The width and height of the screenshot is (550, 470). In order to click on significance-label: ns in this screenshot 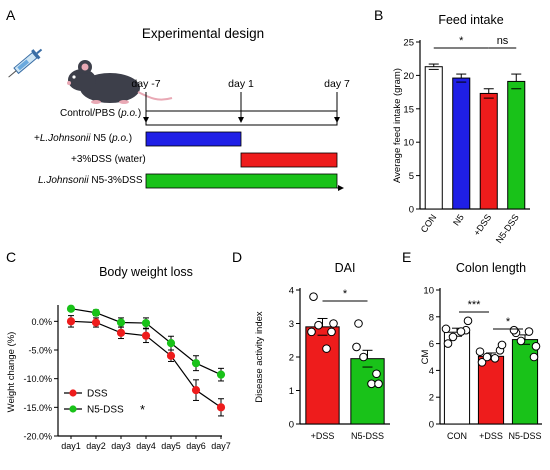, I will do `click(503, 41)`.